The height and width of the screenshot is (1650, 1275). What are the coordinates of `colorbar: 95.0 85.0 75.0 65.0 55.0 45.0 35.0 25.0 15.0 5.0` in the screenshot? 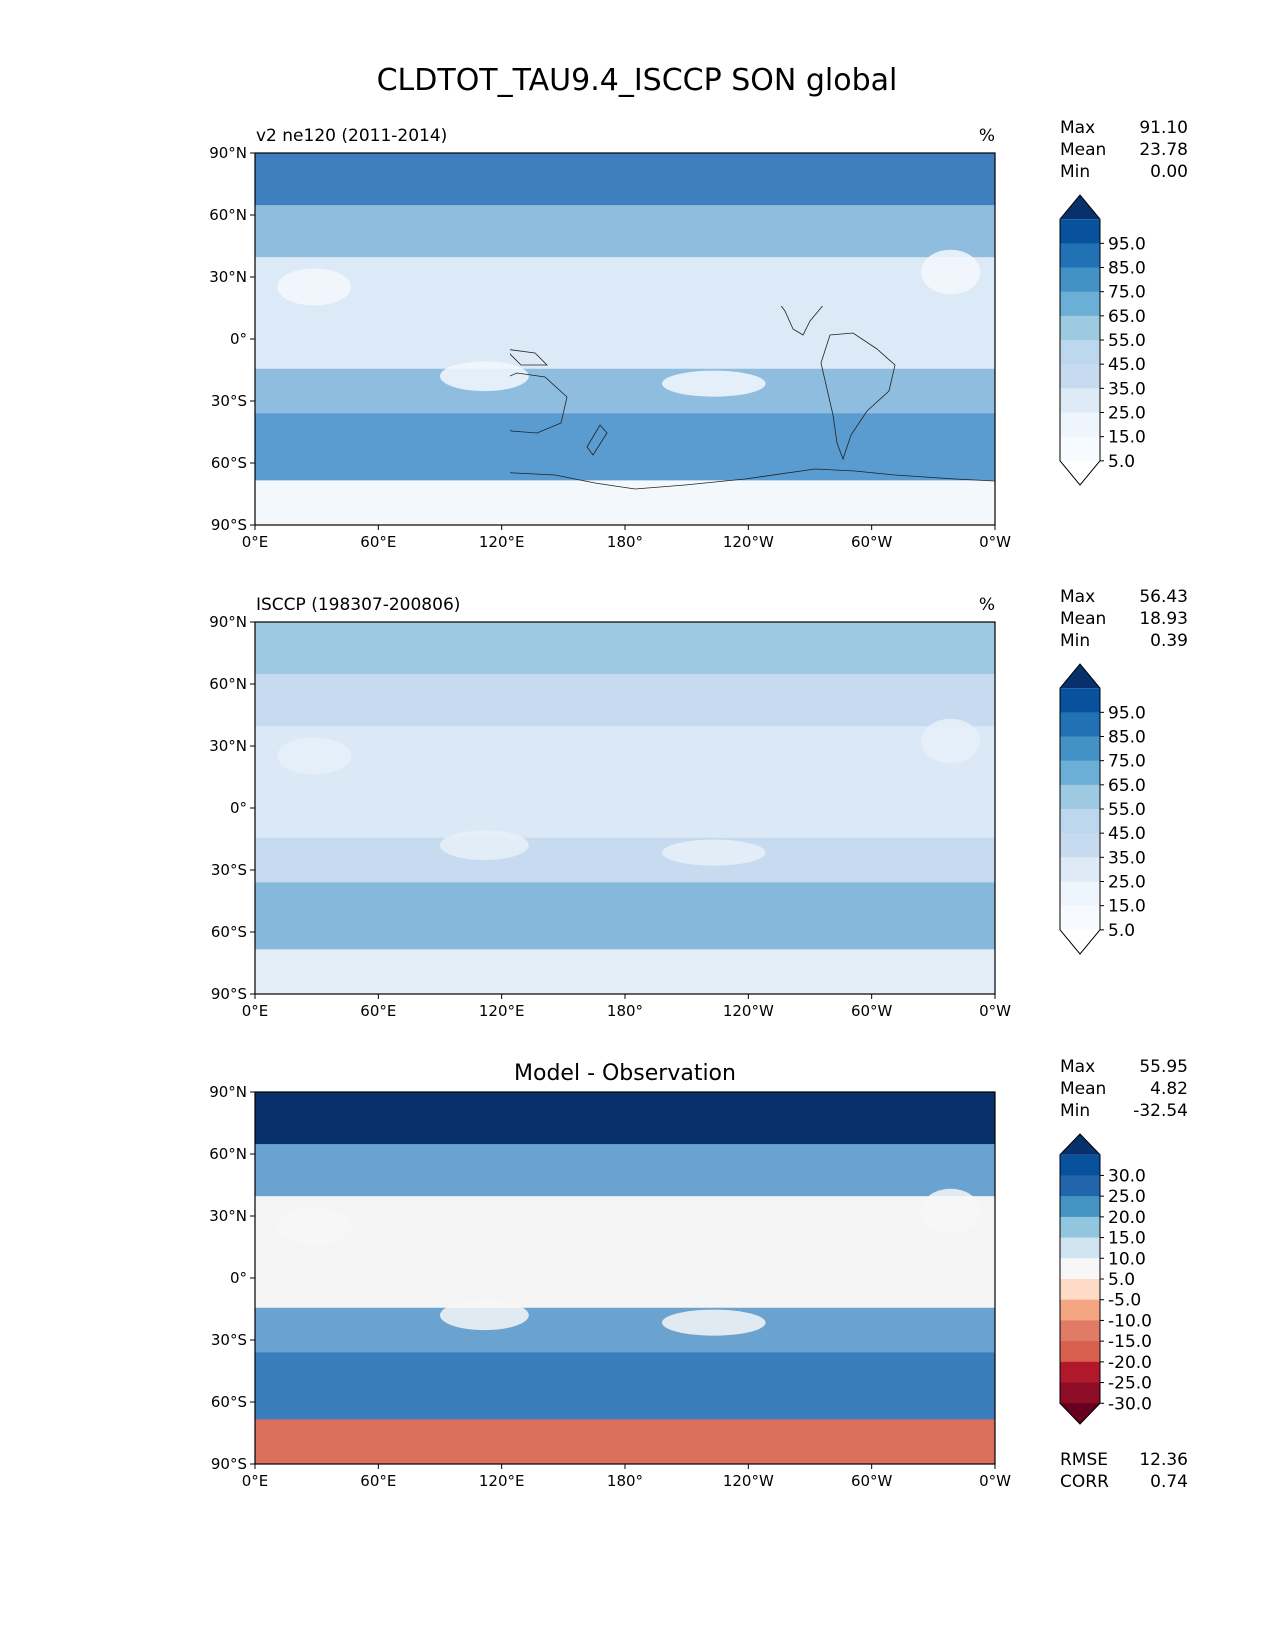 It's located at (1102, 809).